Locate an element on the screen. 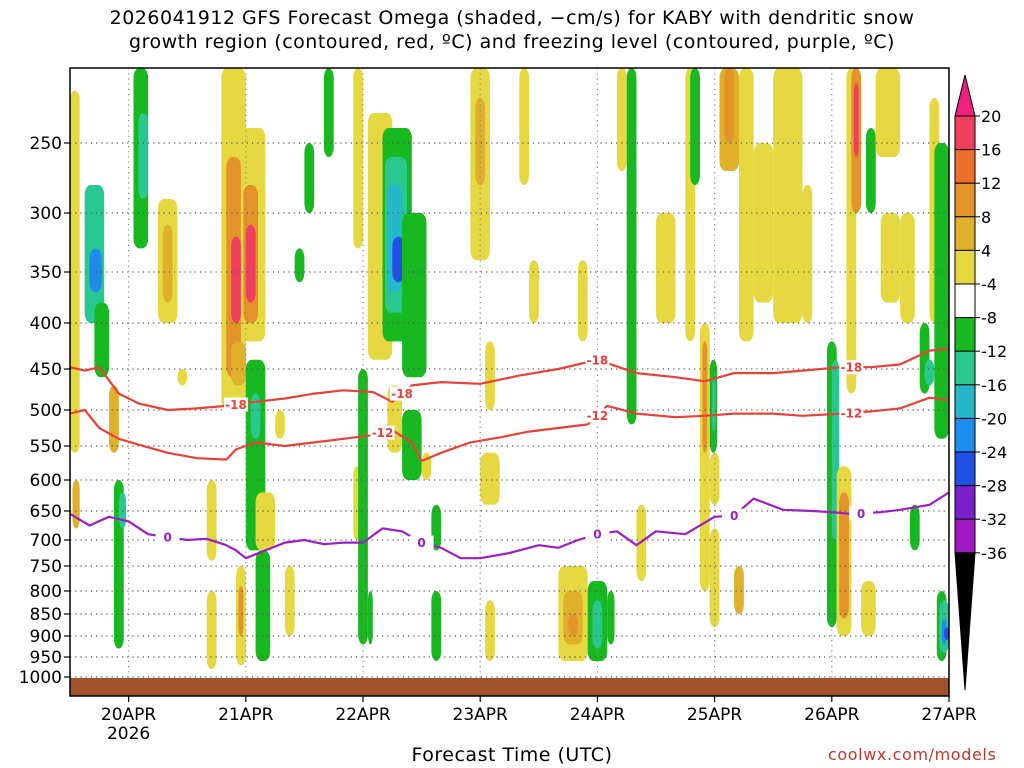 The image size is (1024, 768). x-tick-label: 25APR is located at coordinates (715, 715).